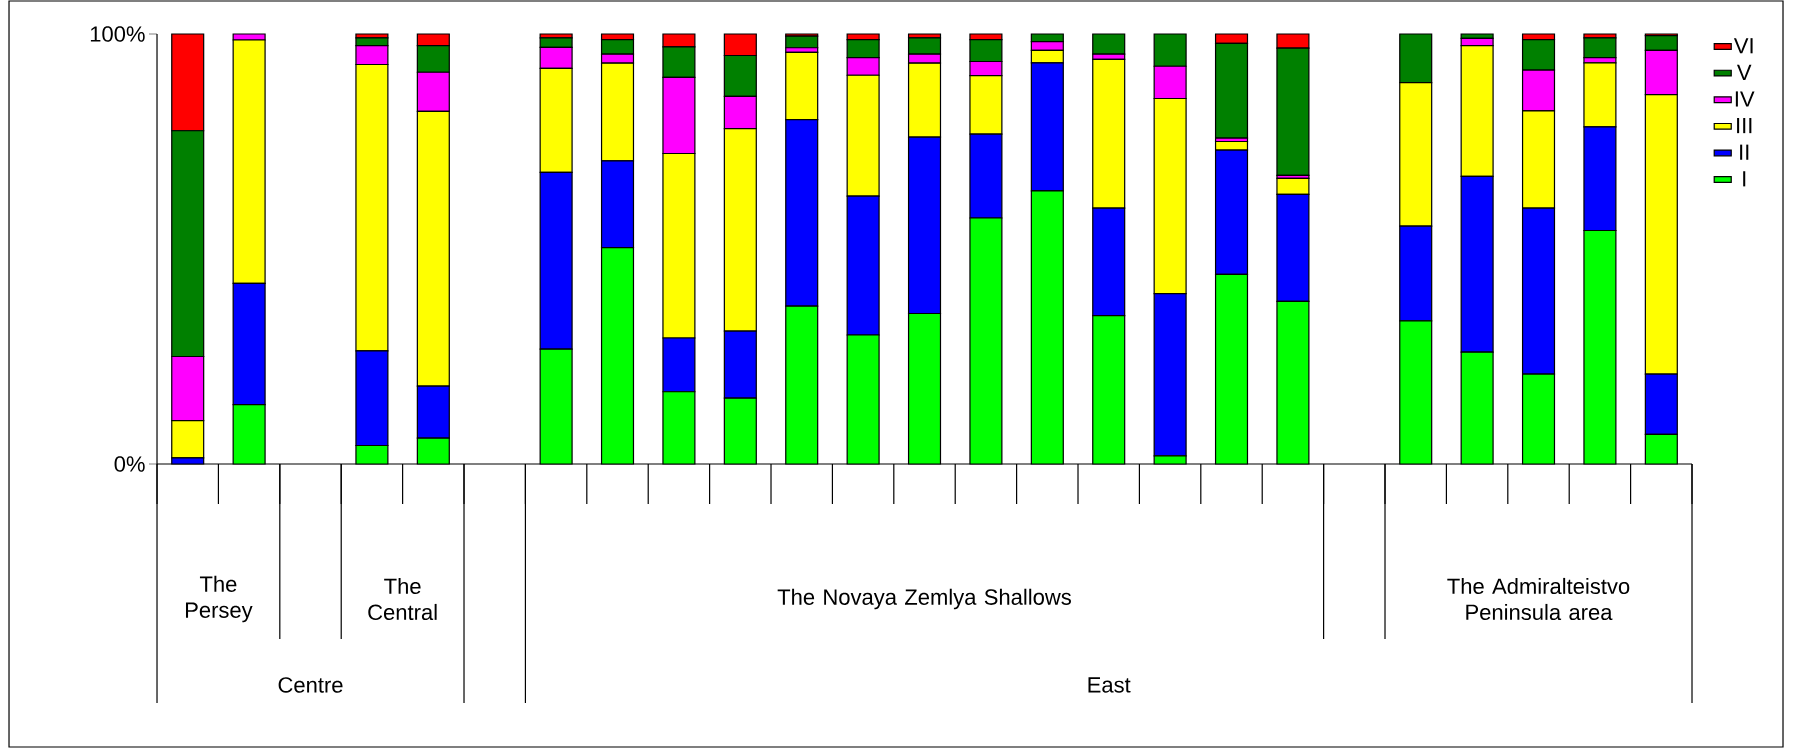  Describe the element at coordinates (1744, 179) in the screenshot. I see `legend-label: I` at that location.